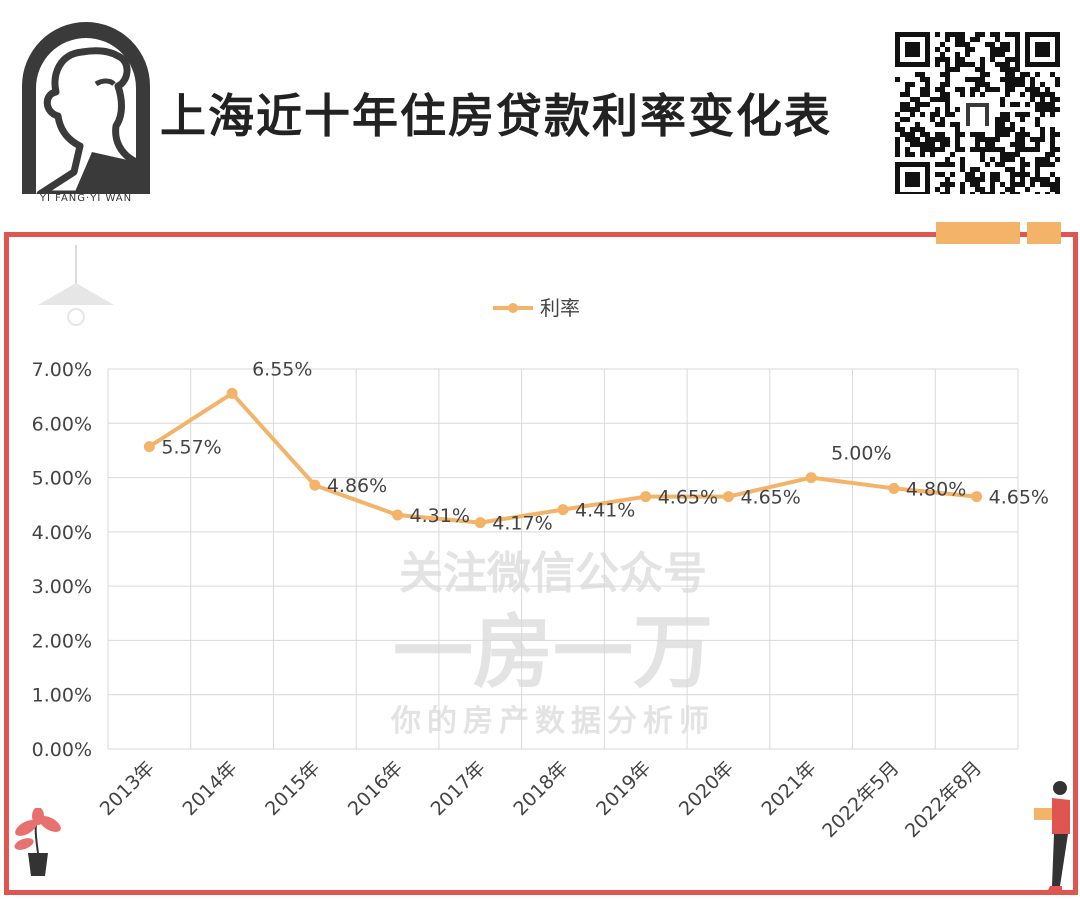  Describe the element at coordinates (86, 108) in the screenshot. I see `logo-portrait-icon` at that location.